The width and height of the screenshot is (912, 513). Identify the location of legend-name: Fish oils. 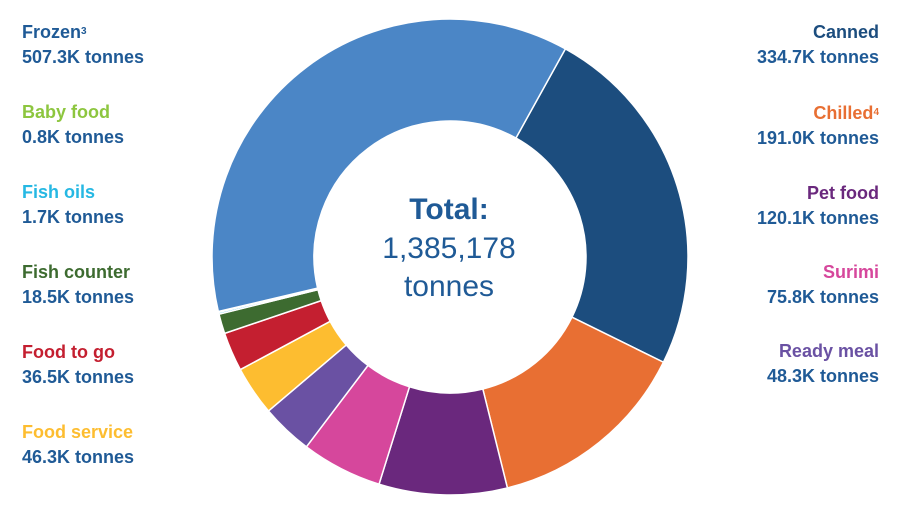
(59, 192).